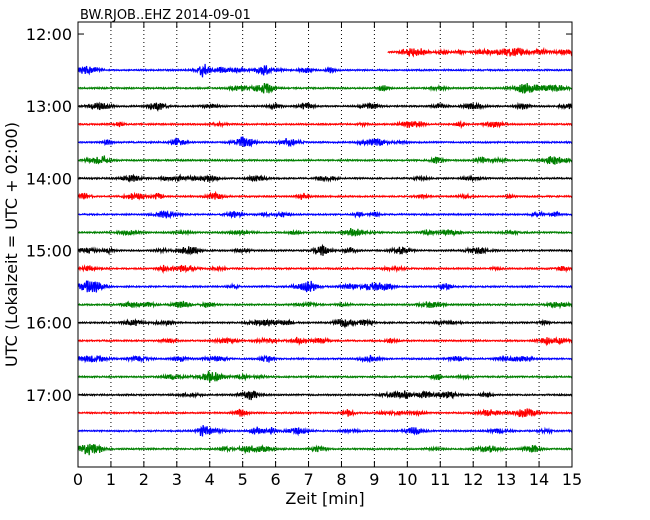 The width and height of the screenshot is (650, 520). Describe the element at coordinates (11, 244) in the screenshot. I see `y-axis-label: UTC (Lokalzeit = UTC + 02:00)` at that location.